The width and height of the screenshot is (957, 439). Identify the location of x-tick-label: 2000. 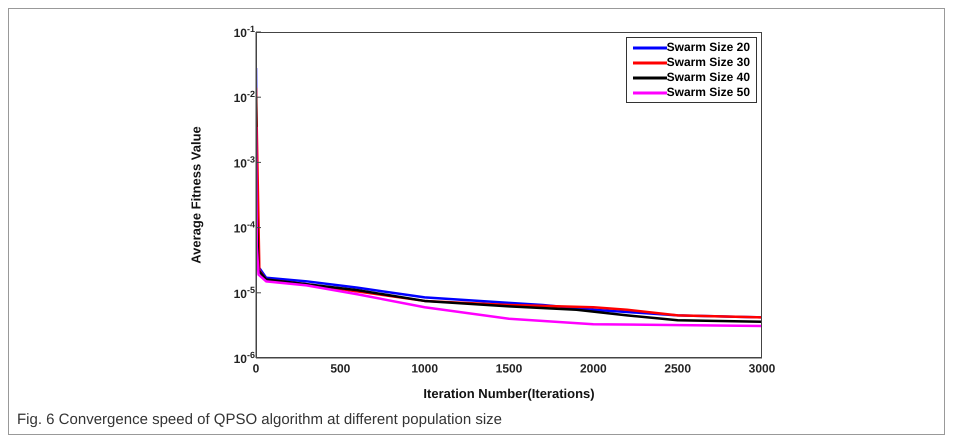
(594, 369).